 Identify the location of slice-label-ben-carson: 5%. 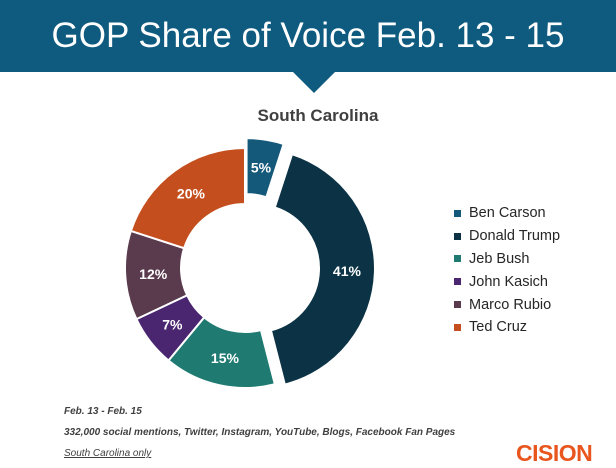
(261, 167).